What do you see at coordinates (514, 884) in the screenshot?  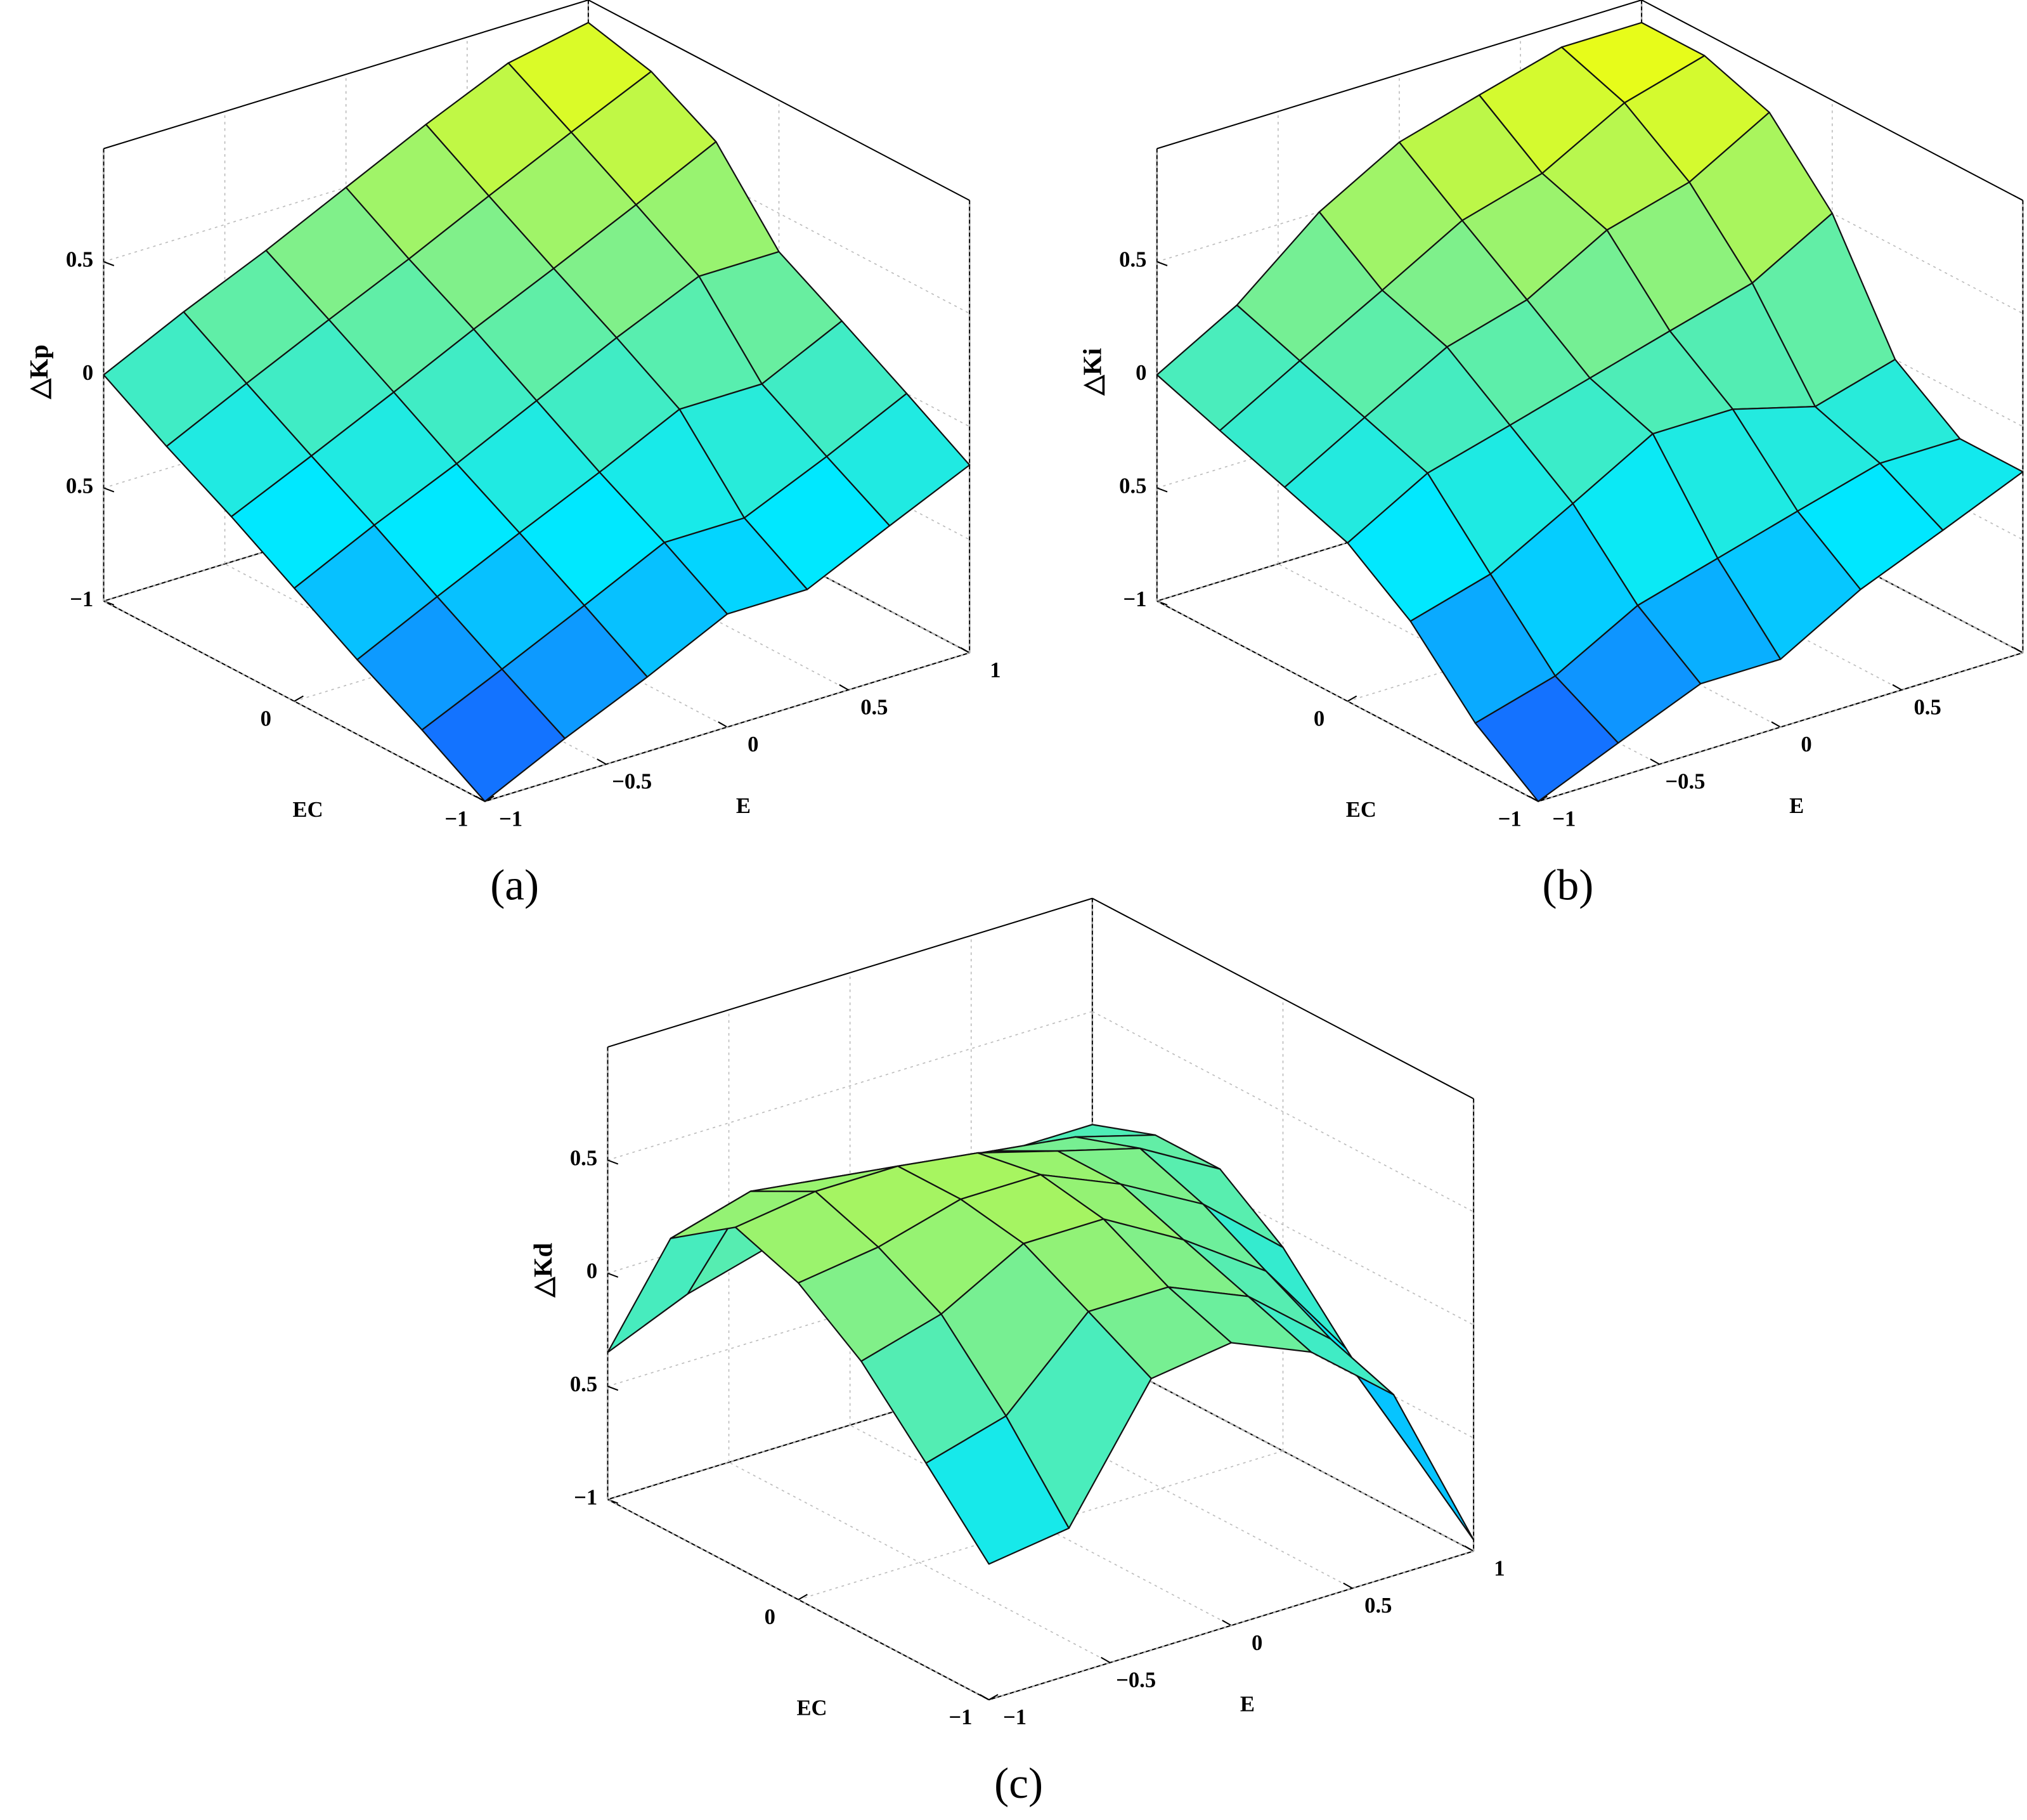 I see `panel-label: (a)` at bounding box center [514, 884].